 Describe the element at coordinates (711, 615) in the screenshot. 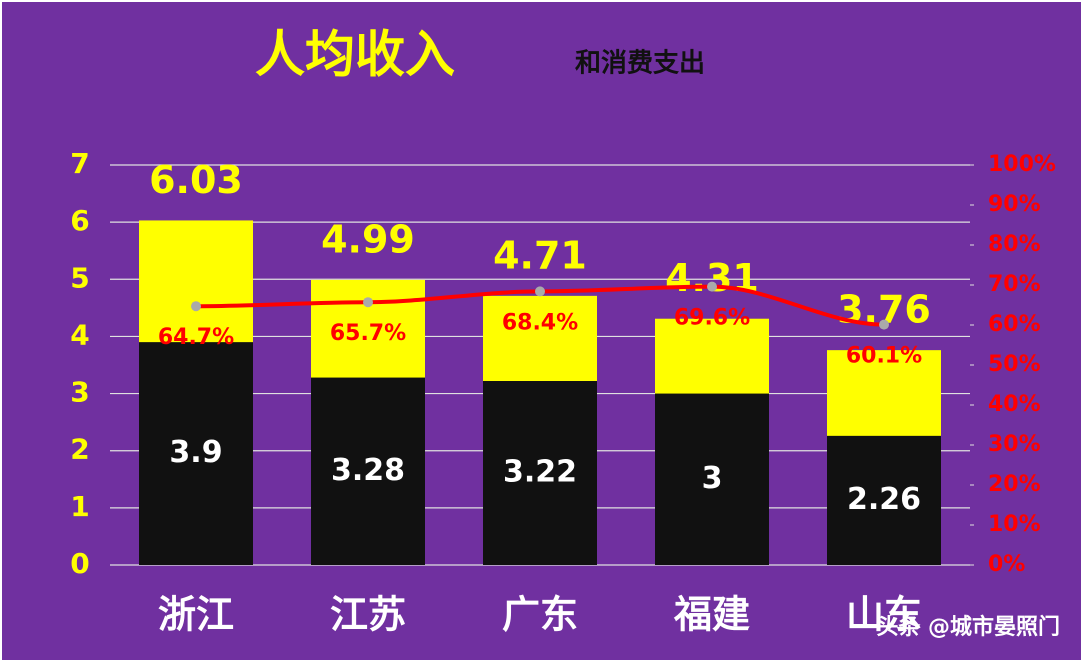

I see `x-tick-label: 福建` at that location.